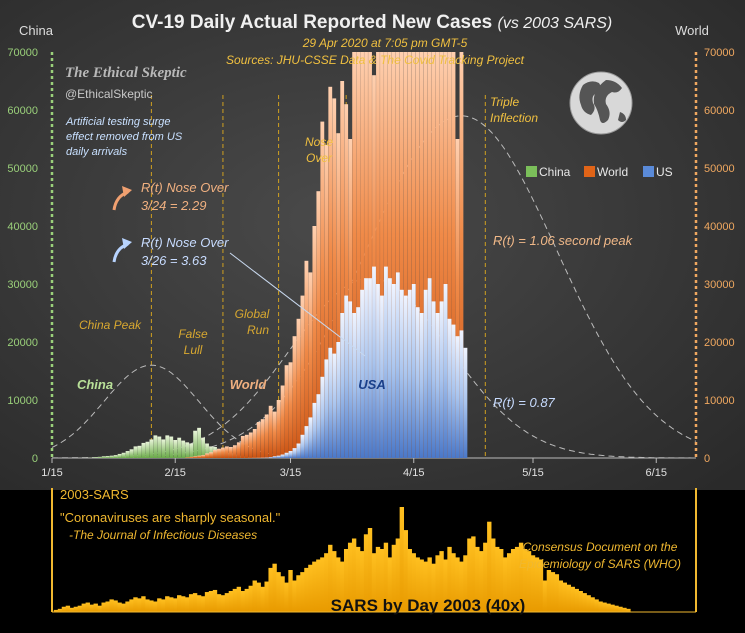  I want to click on y-tick-label-right: 40000, so click(719, 227).